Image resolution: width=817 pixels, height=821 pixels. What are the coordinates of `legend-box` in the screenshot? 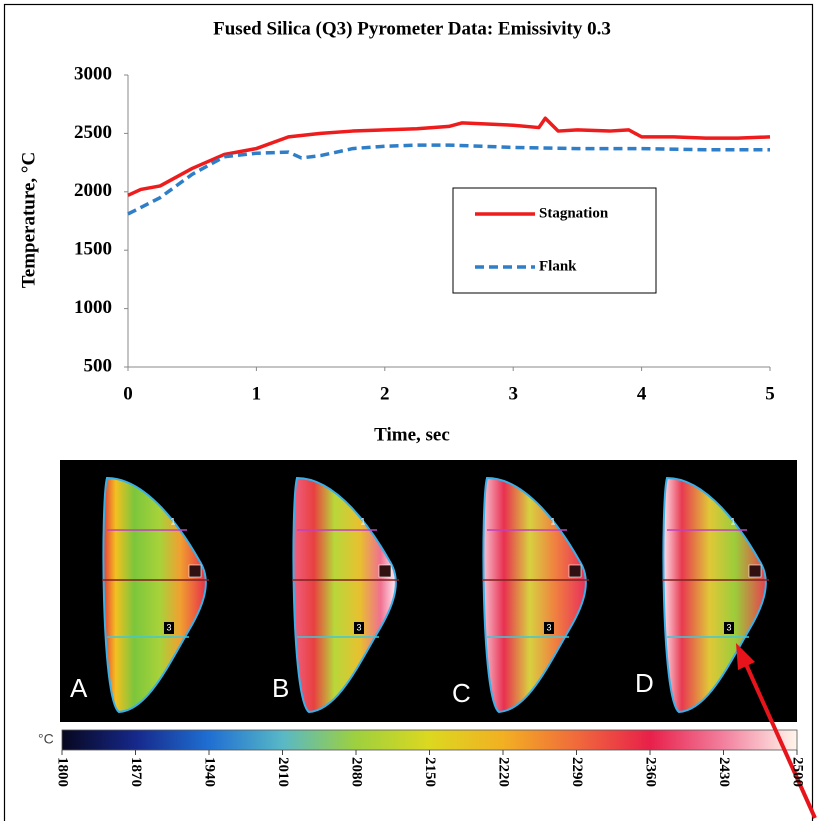 It's located at (554, 240).